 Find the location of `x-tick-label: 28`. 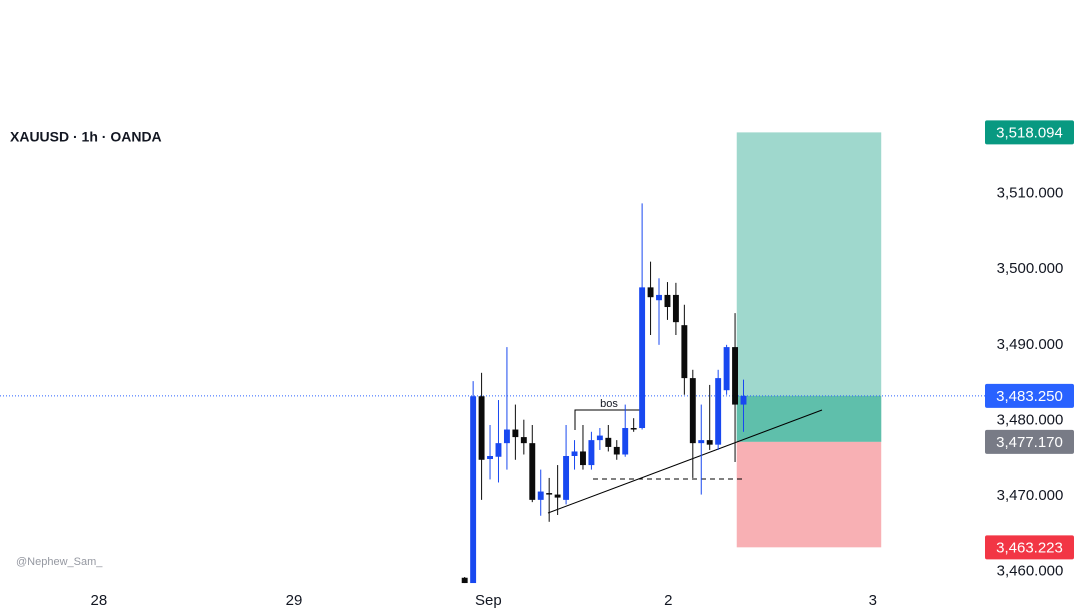

x-tick-label: 28 is located at coordinates (99, 600).